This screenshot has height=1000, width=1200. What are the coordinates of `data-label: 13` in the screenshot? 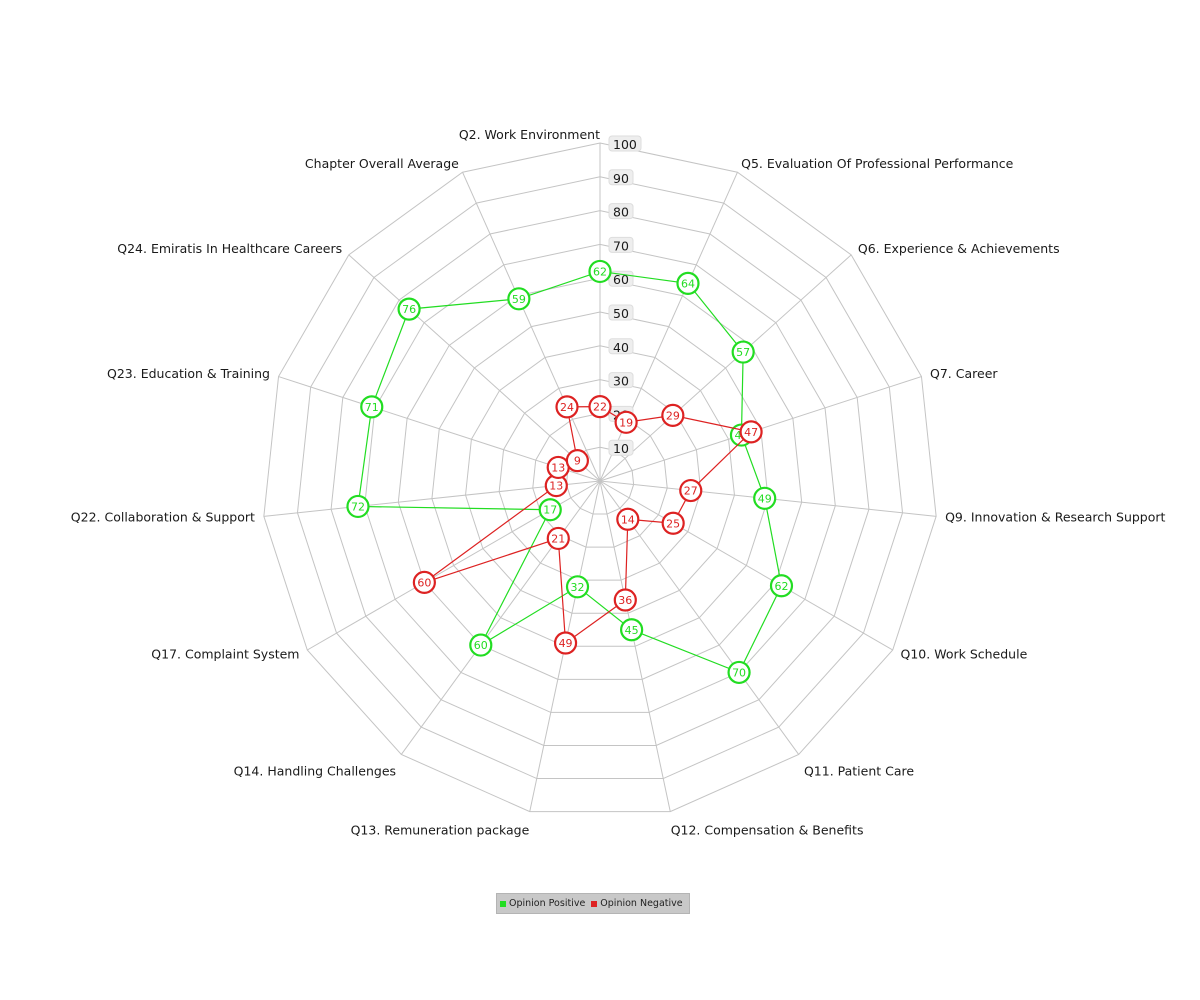 It's located at (556, 486).